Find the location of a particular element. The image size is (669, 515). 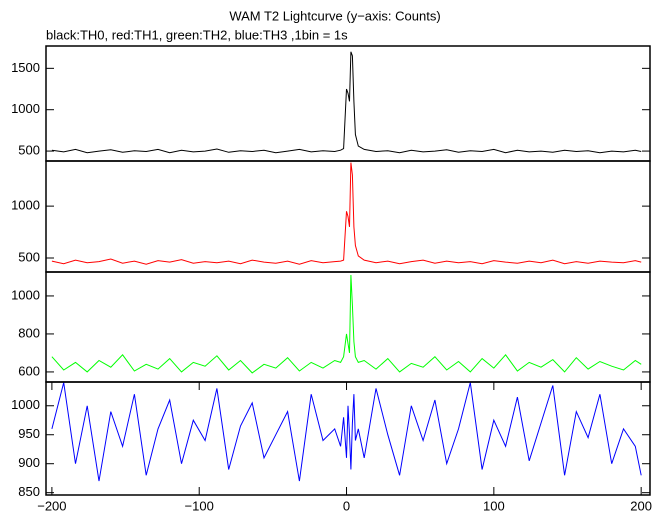

y-tick-label: 800 is located at coordinates (29, 332).